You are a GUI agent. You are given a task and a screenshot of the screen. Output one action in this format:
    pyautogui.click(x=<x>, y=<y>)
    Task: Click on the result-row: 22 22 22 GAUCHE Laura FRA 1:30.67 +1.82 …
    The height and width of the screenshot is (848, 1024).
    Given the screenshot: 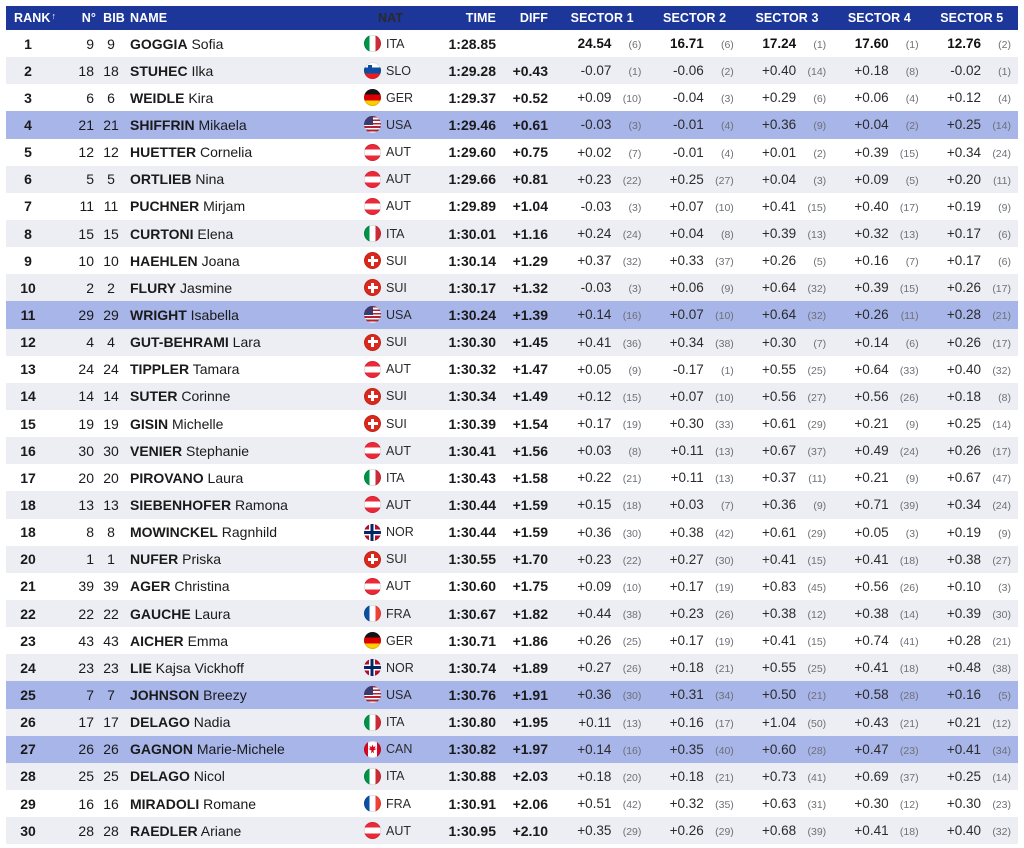 What is the action you would take?
    pyautogui.click(x=512, y=613)
    